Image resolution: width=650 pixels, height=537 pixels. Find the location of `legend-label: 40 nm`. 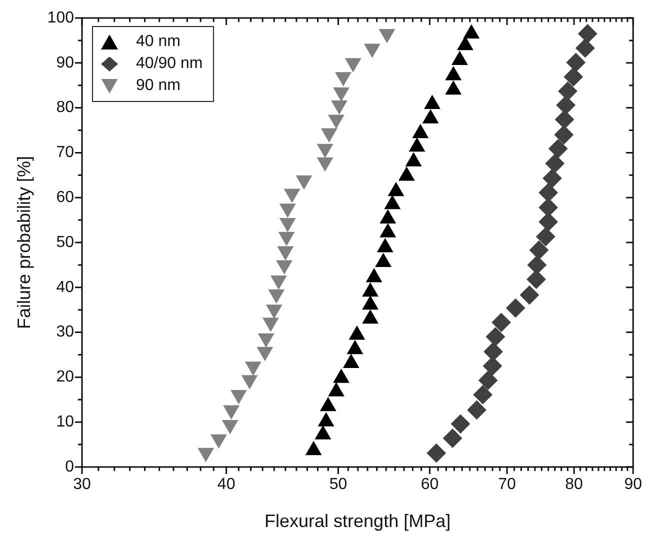

legend-label: 40 nm is located at coordinates (158, 42).